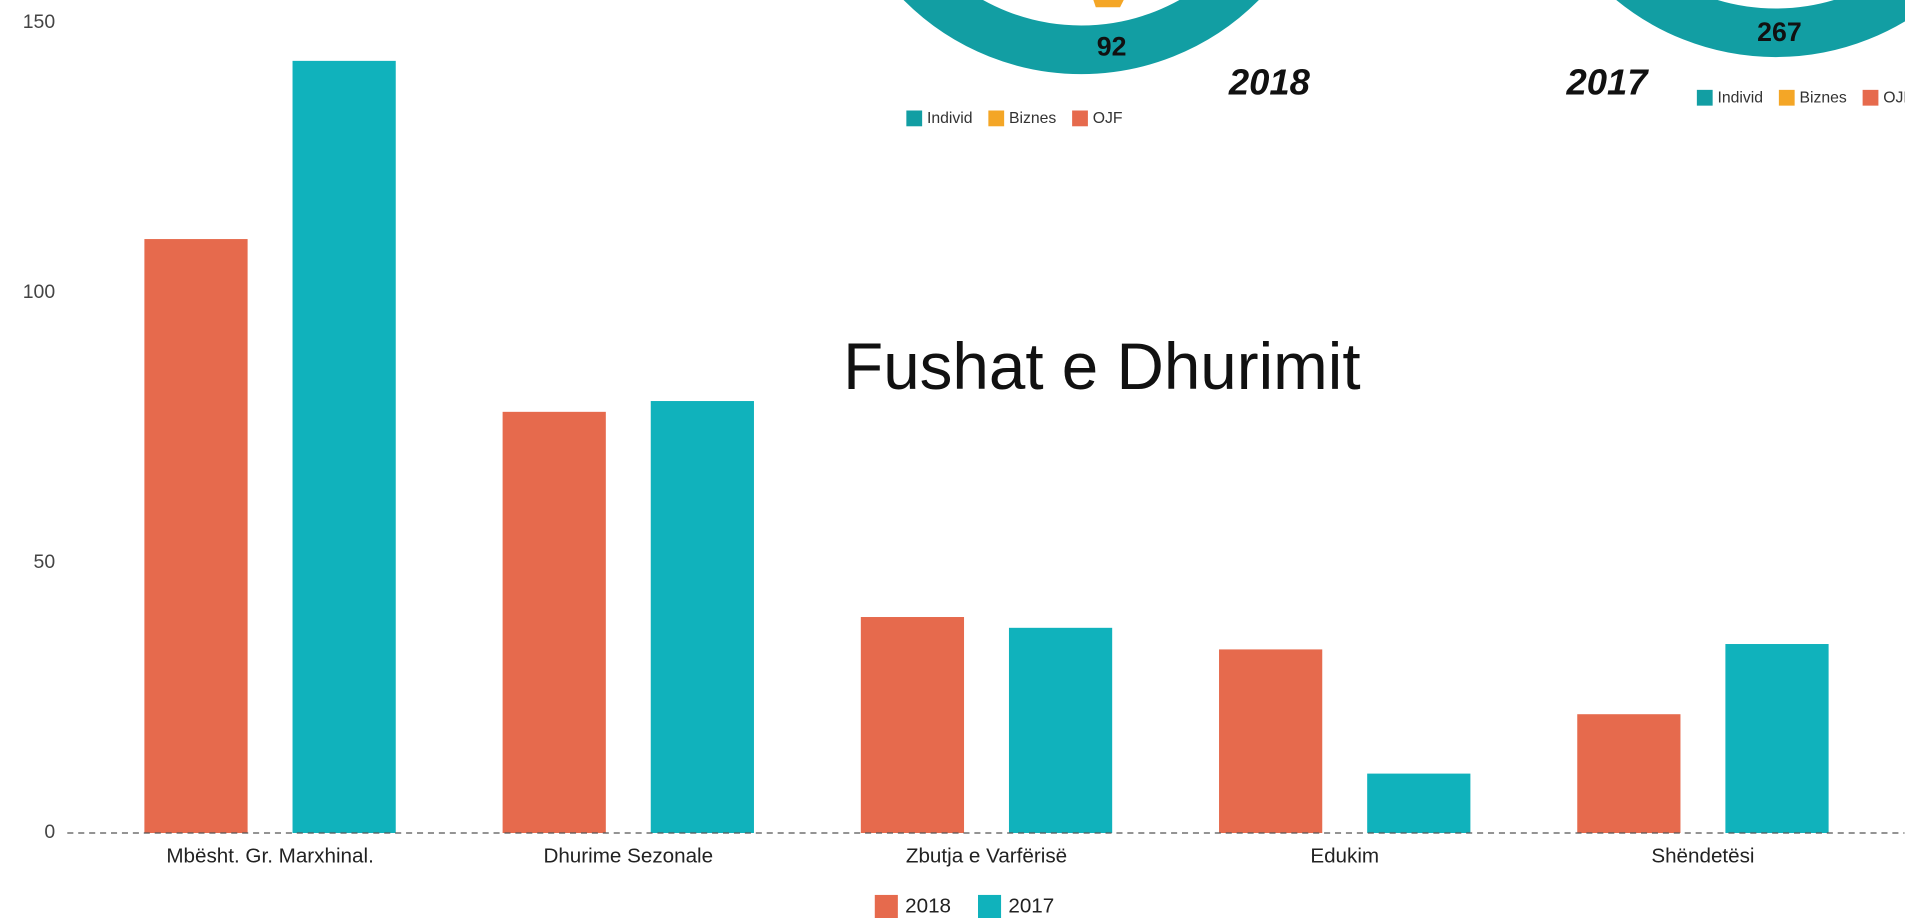 The image size is (1905, 923). I want to click on donut-right, so click(1760, 29).